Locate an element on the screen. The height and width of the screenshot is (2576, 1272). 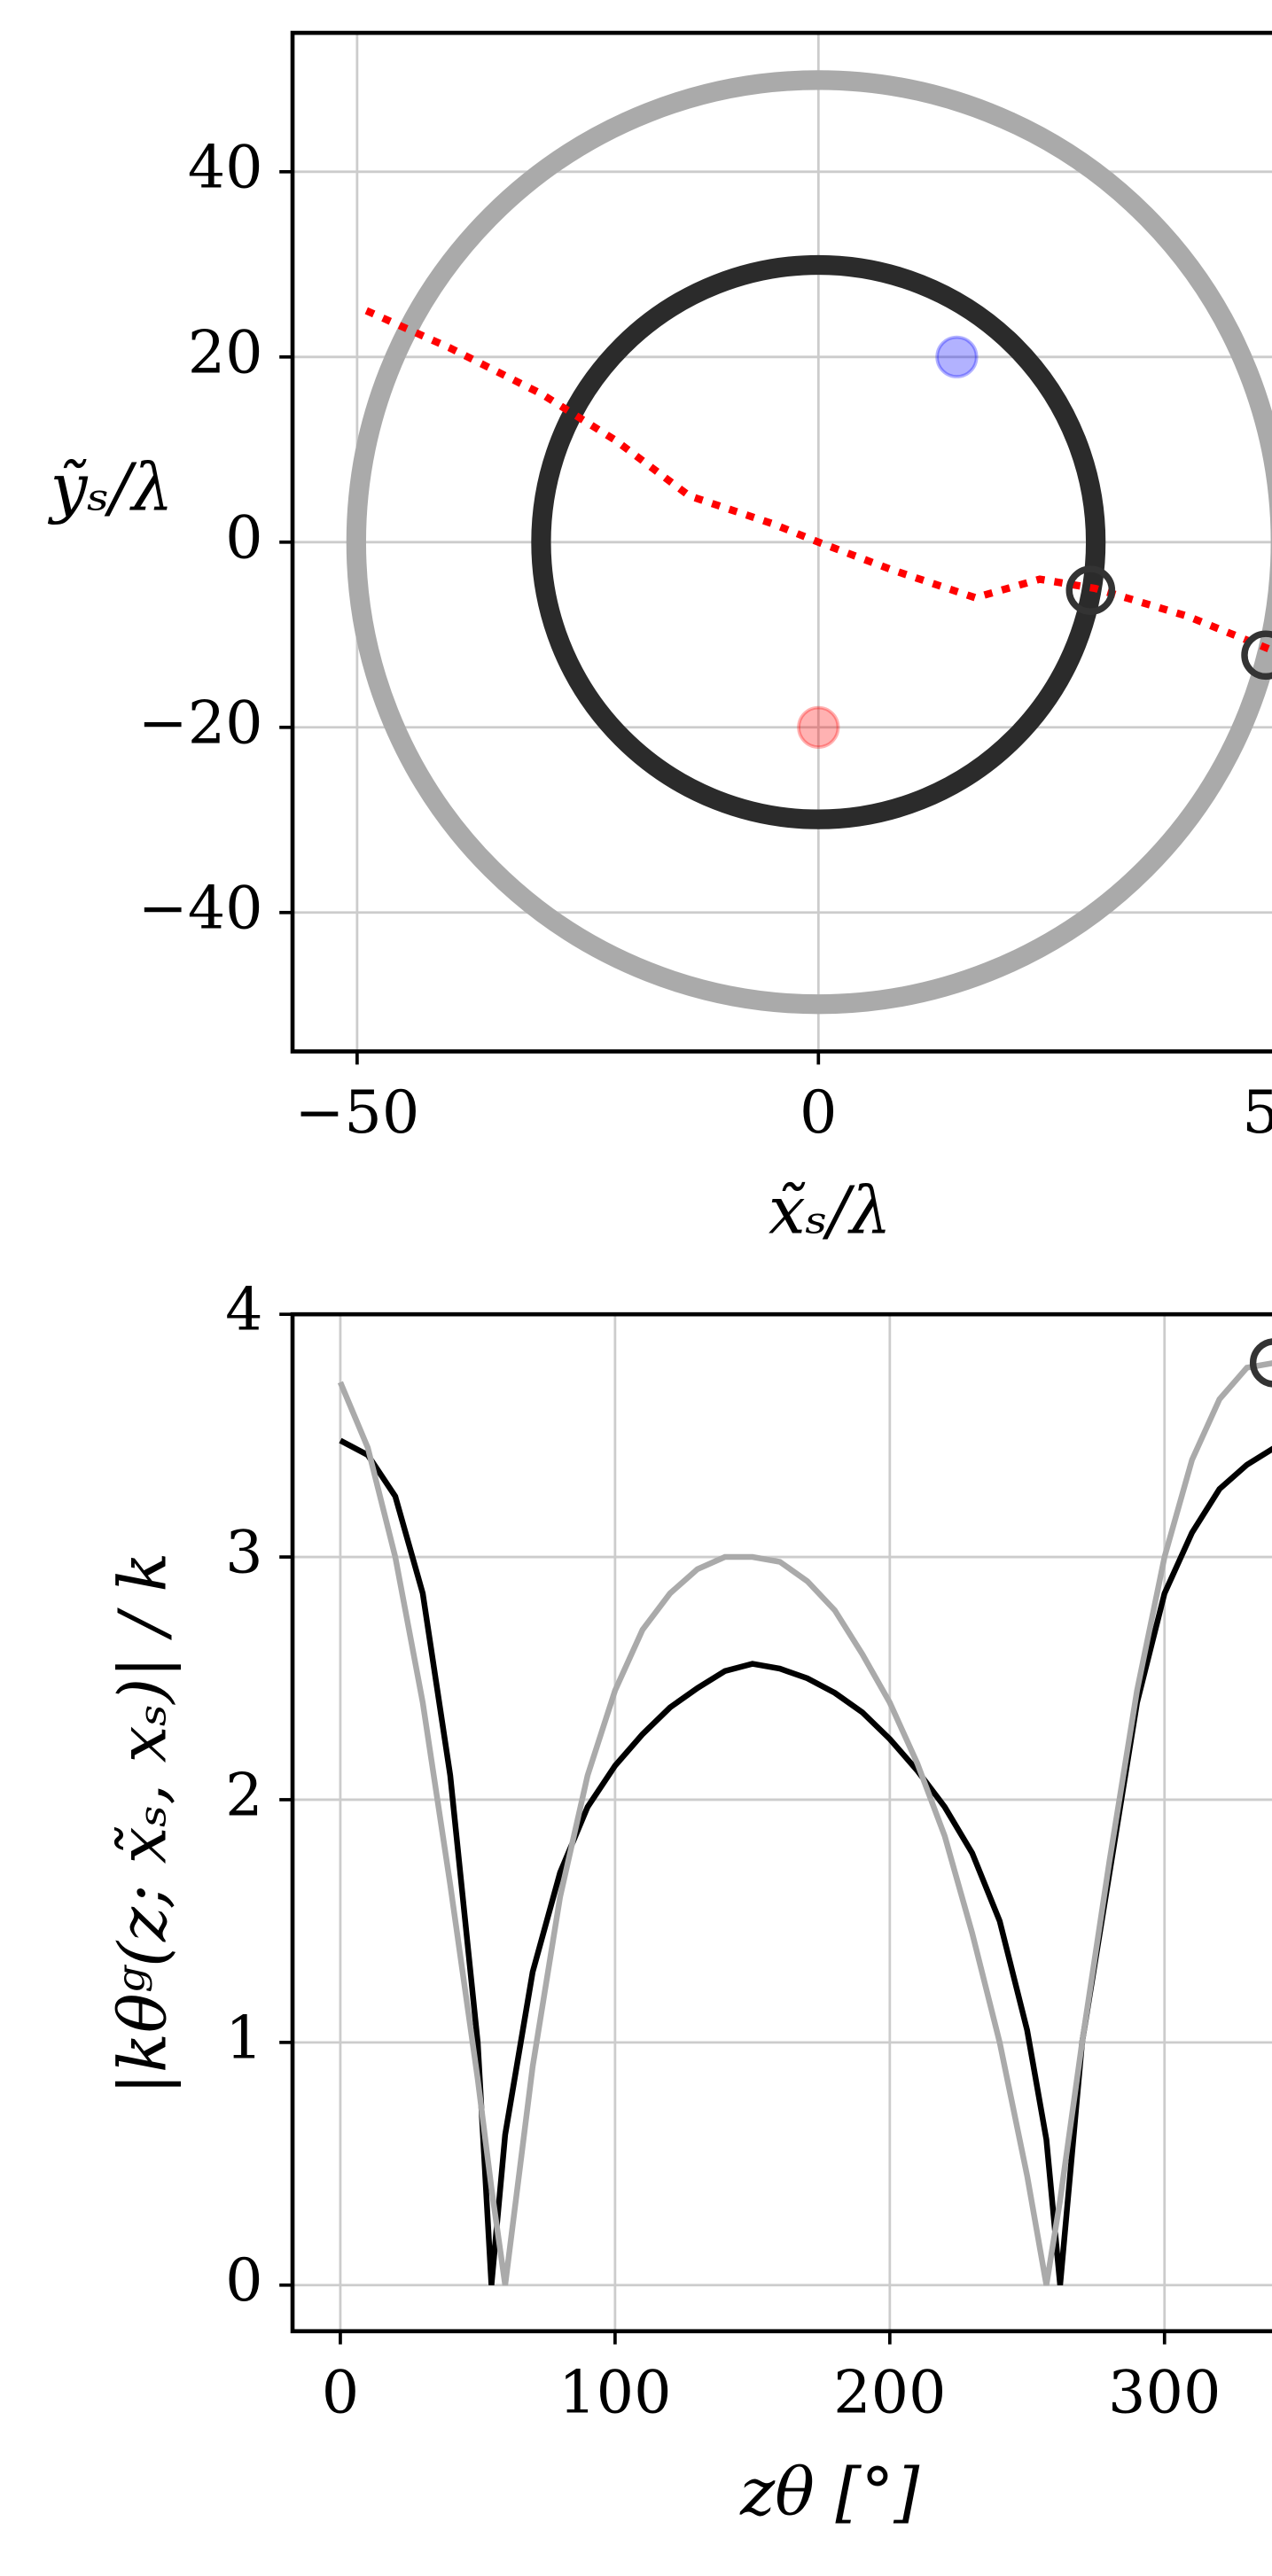
y-tick-label: −40 is located at coordinates (201, 908).